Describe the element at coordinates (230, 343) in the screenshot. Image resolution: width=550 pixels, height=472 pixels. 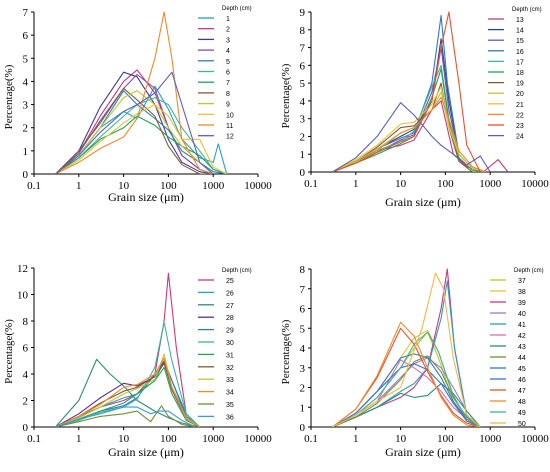
I see `legend-entry: 30` at that location.